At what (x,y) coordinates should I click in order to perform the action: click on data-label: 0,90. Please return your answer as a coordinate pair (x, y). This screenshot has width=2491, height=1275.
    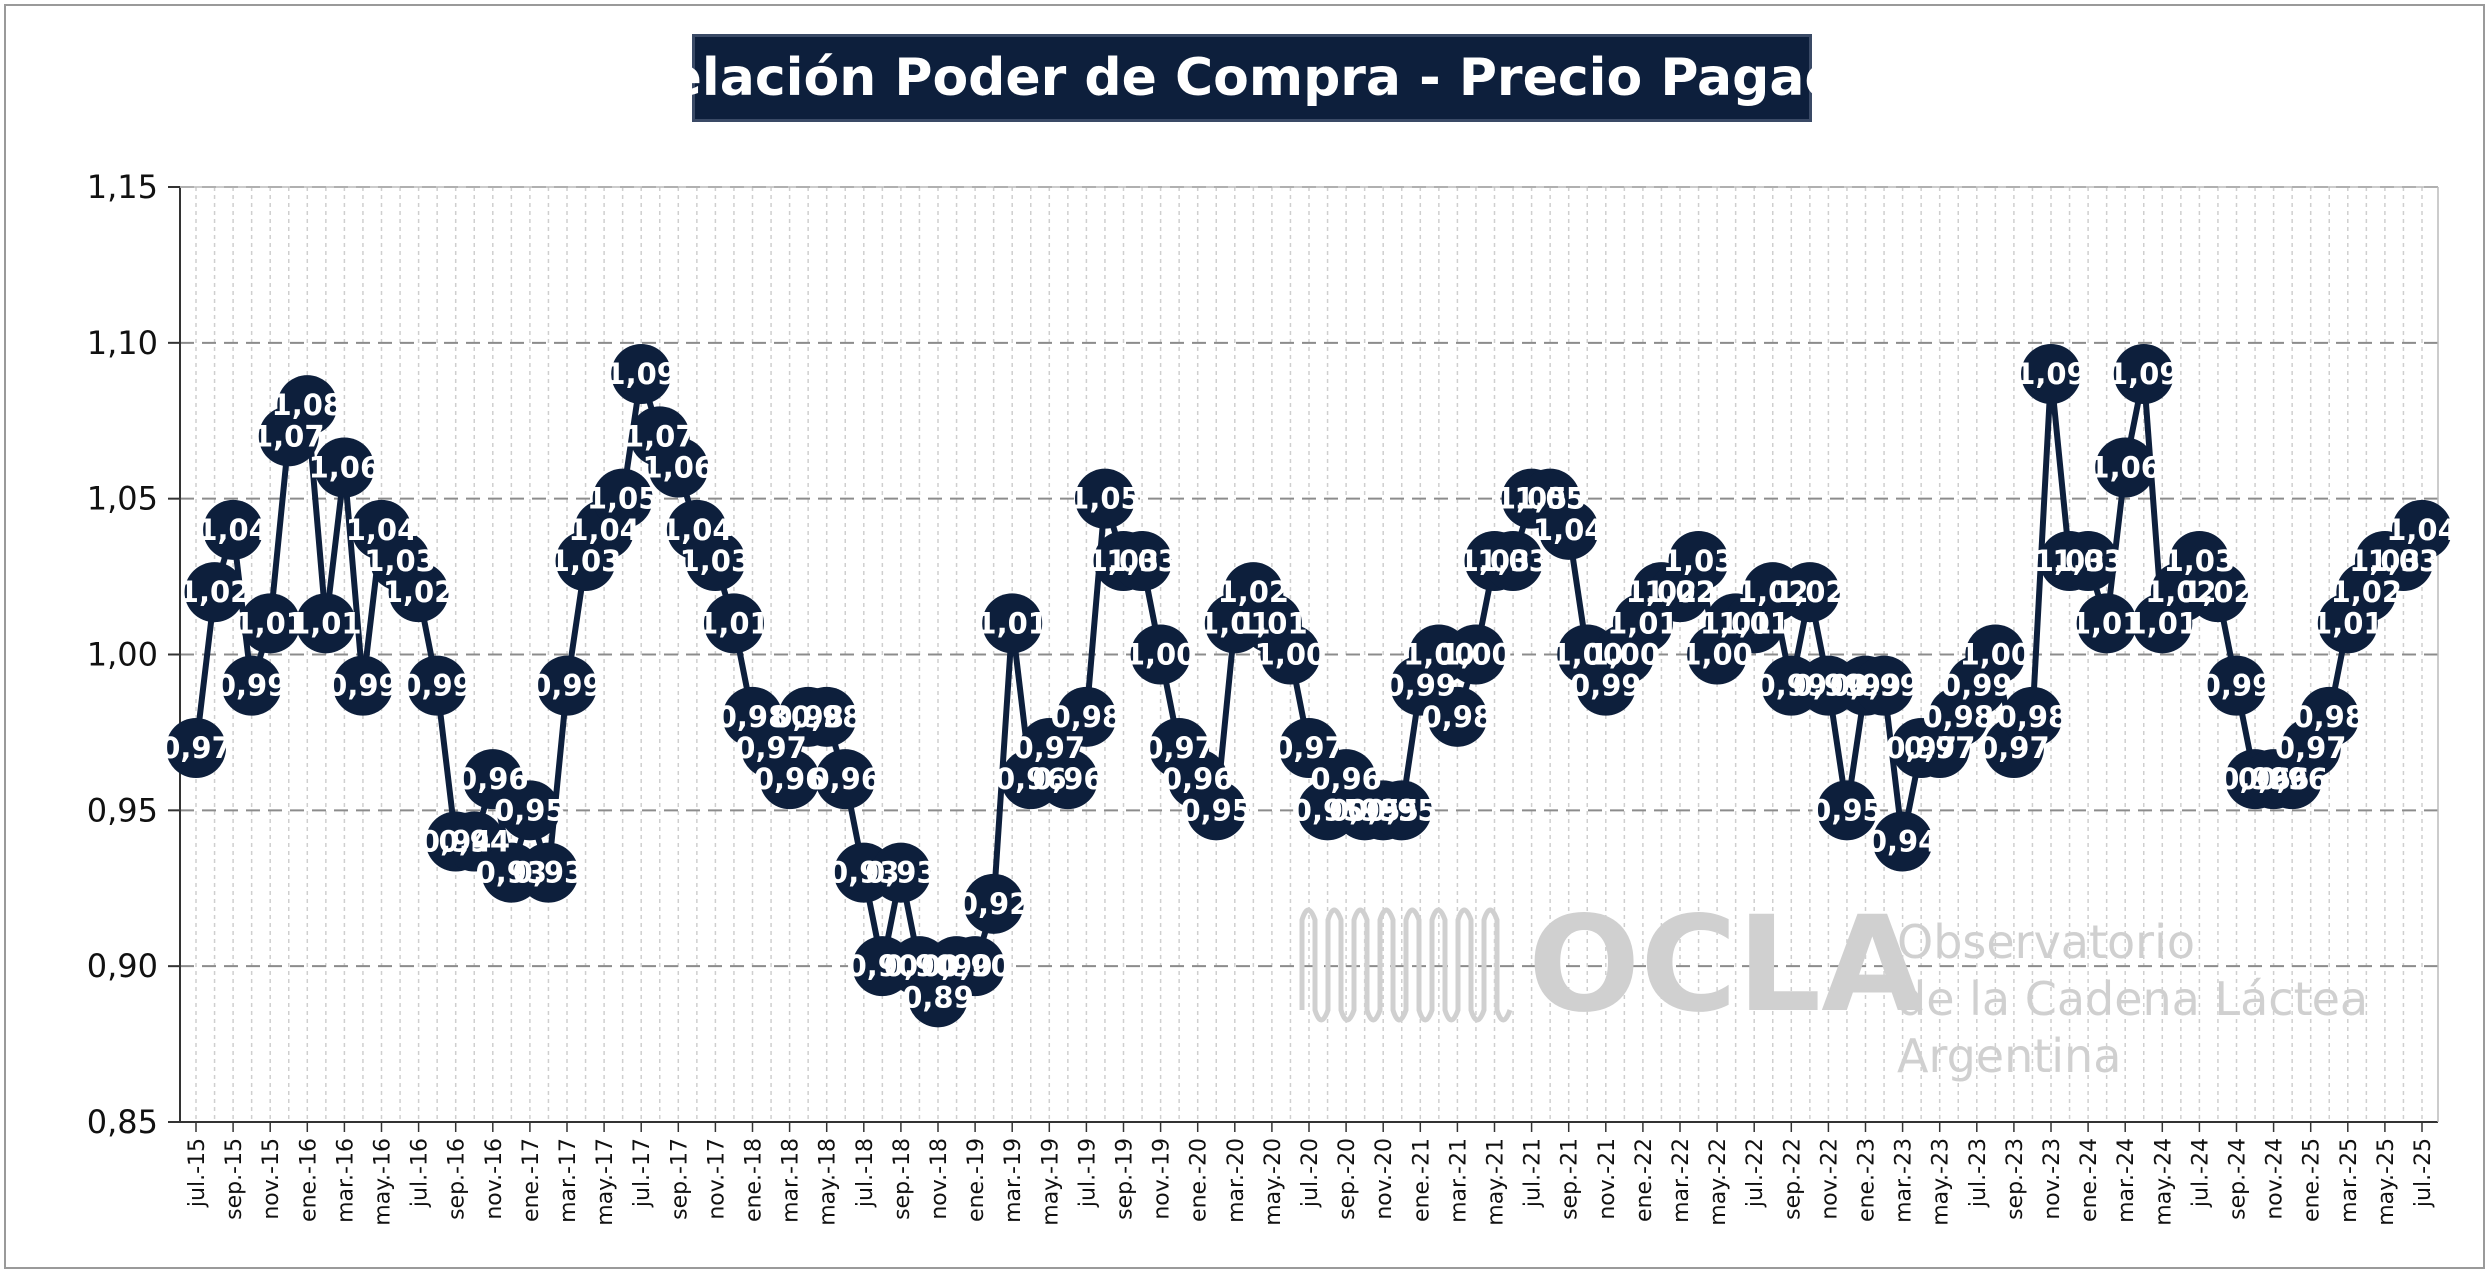
    Looking at the image, I should click on (957, 966).